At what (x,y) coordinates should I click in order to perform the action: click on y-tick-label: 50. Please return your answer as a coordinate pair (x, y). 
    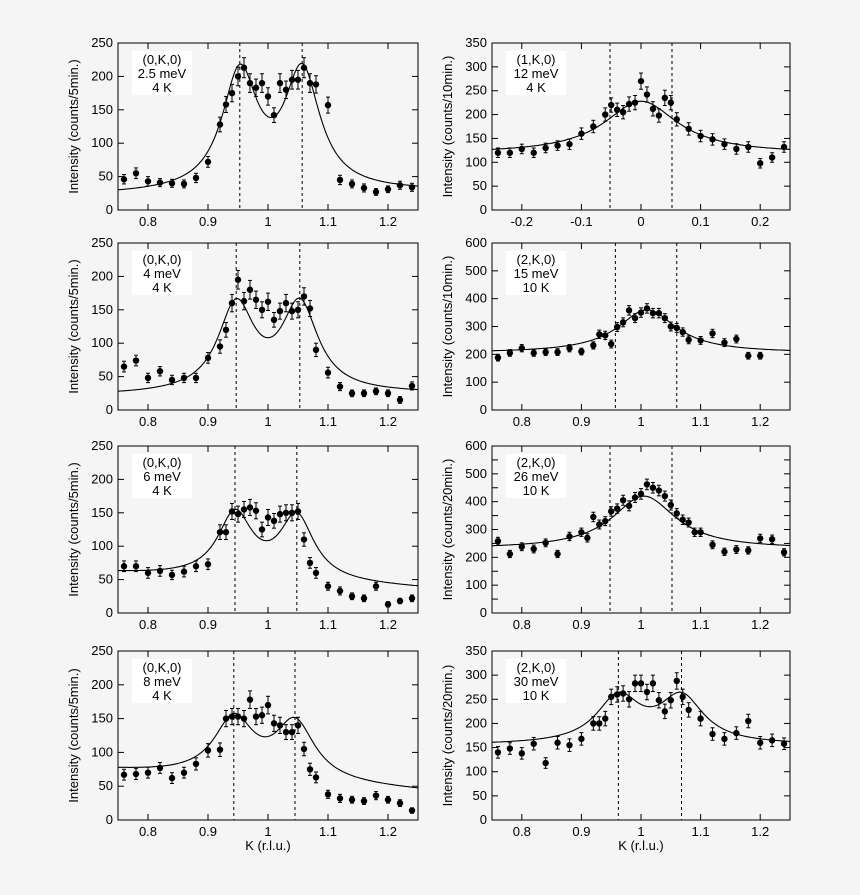
    Looking at the image, I should click on (106, 376).